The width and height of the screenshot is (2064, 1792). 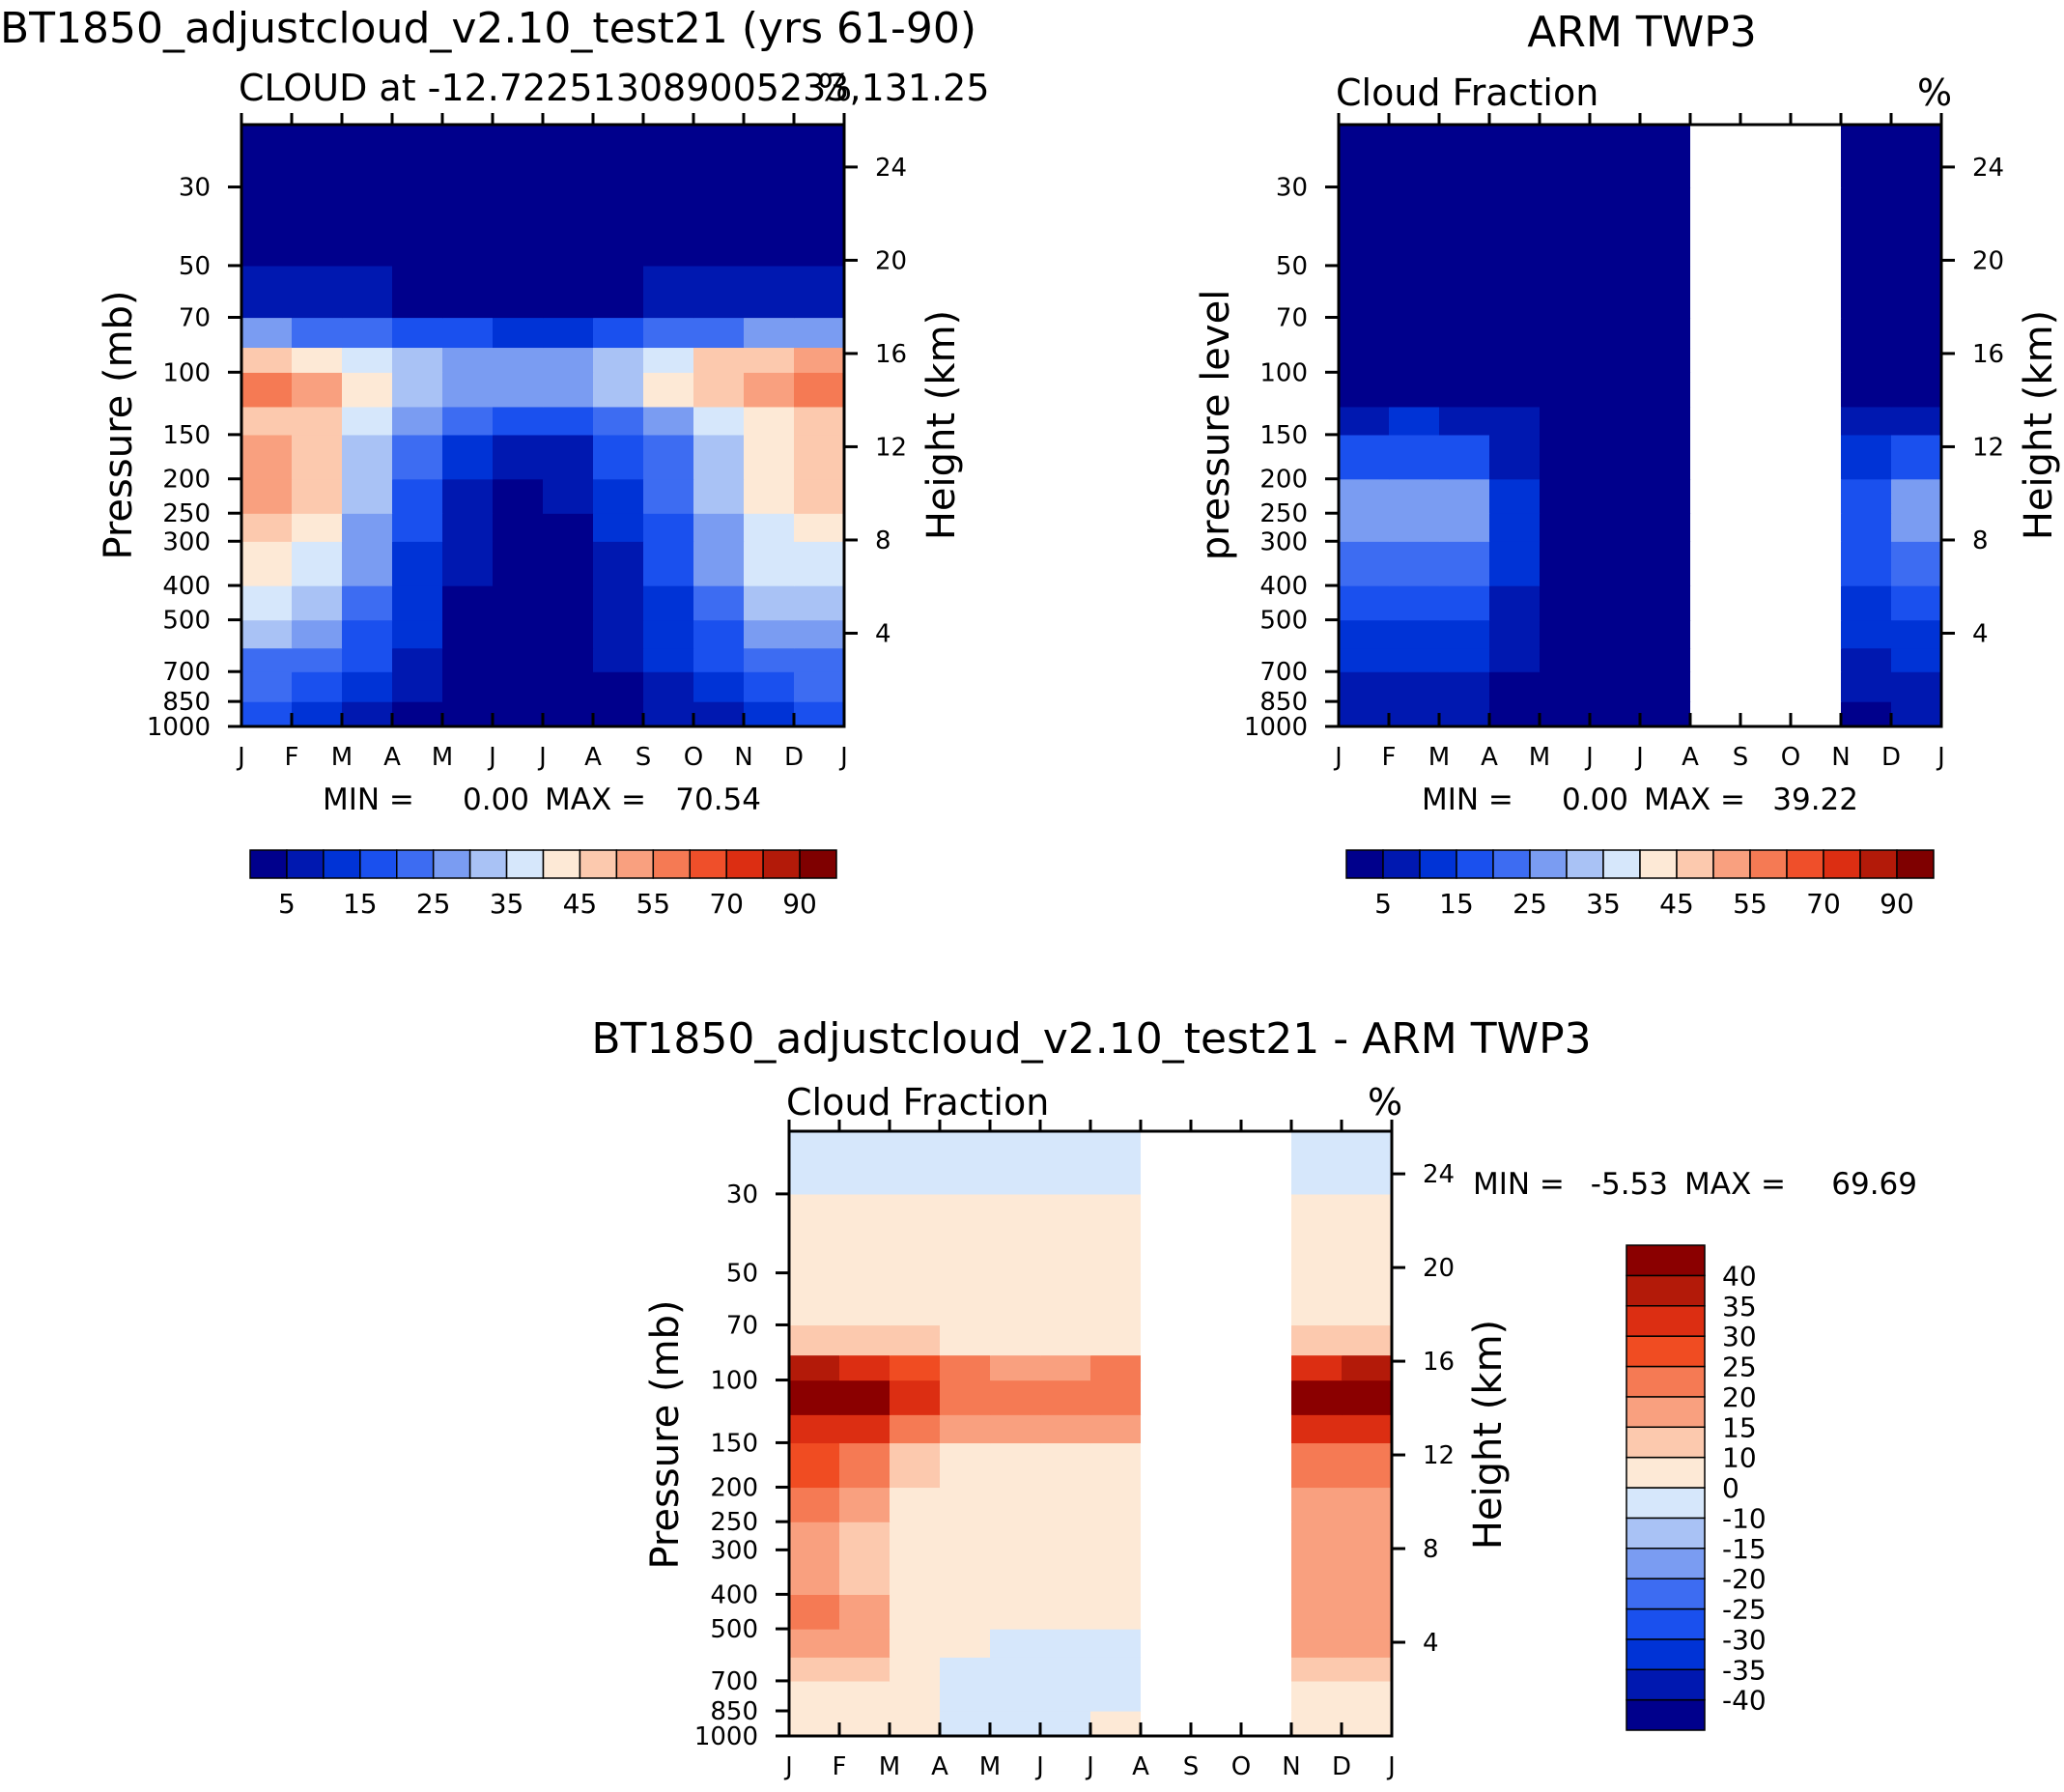 I want to click on obs-min-label: MIN =, so click(x=1467, y=799).